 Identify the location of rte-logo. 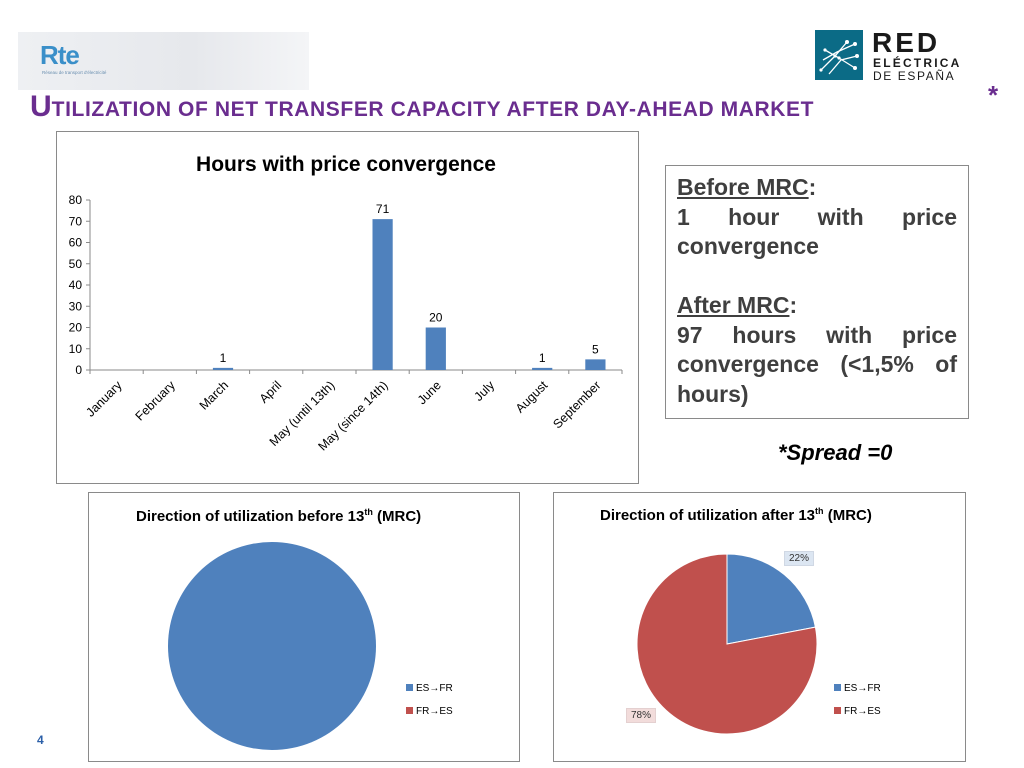
(163, 61).